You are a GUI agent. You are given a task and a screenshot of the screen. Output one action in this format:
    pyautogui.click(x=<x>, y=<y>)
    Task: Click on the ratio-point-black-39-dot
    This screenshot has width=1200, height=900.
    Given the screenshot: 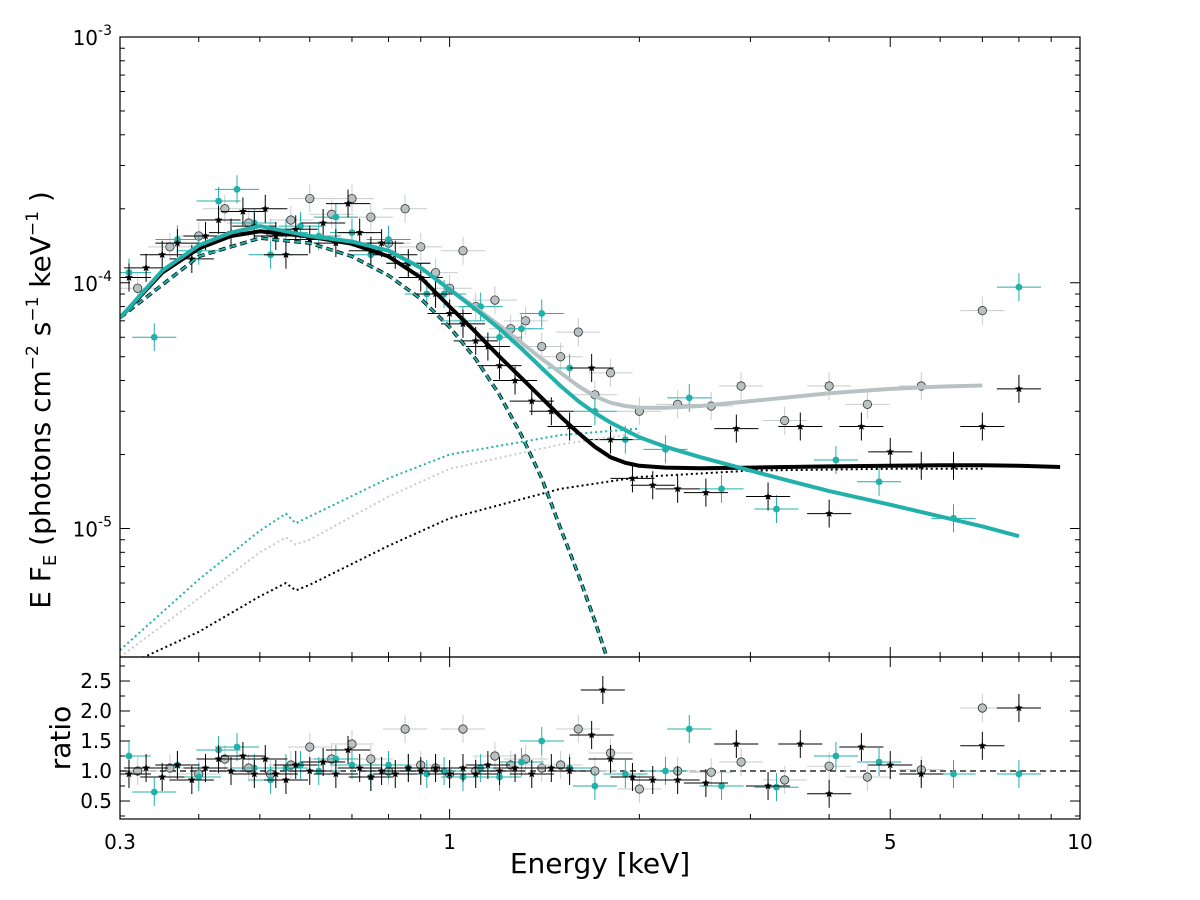 What is the action you would take?
    pyautogui.click(x=677, y=779)
    